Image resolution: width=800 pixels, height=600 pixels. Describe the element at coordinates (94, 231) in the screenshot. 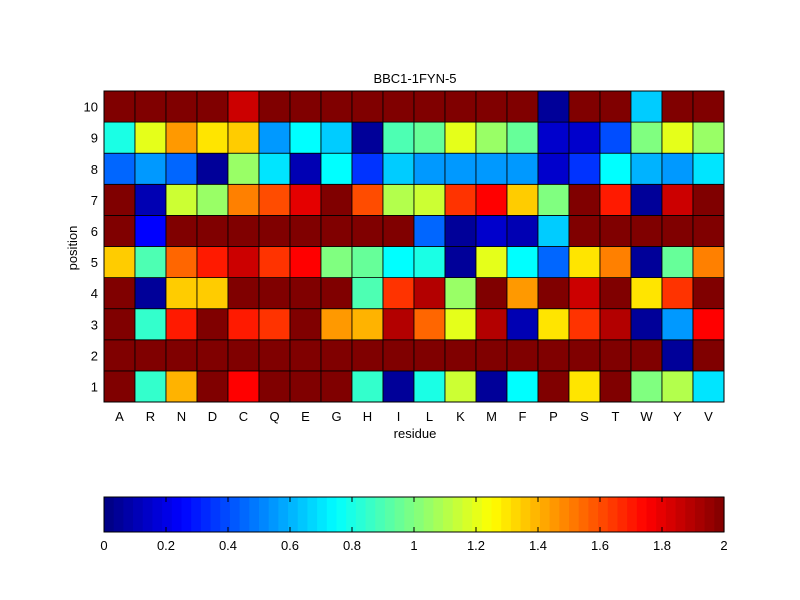

I see `y-tick-label: 6` at that location.